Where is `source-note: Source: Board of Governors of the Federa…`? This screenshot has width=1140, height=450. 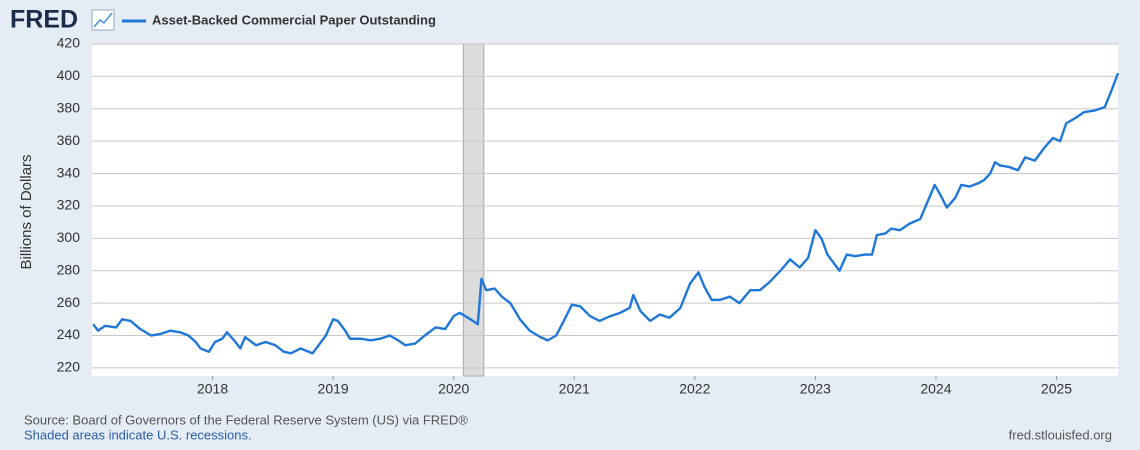
source-note: Source: Board of Governors of the Federa… is located at coordinates (246, 419).